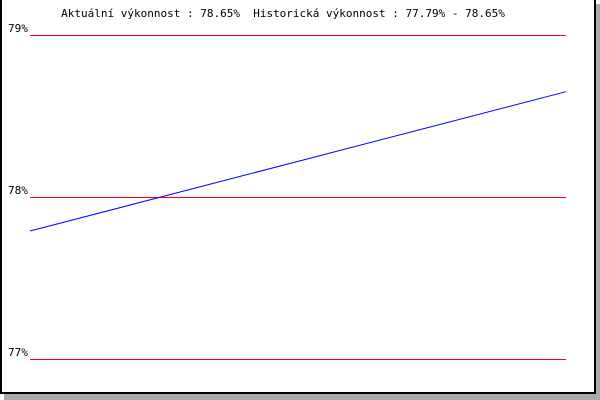  Describe the element at coordinates (18, 28) in the screenshot. I see `y-tick-label: 79%` at that location.